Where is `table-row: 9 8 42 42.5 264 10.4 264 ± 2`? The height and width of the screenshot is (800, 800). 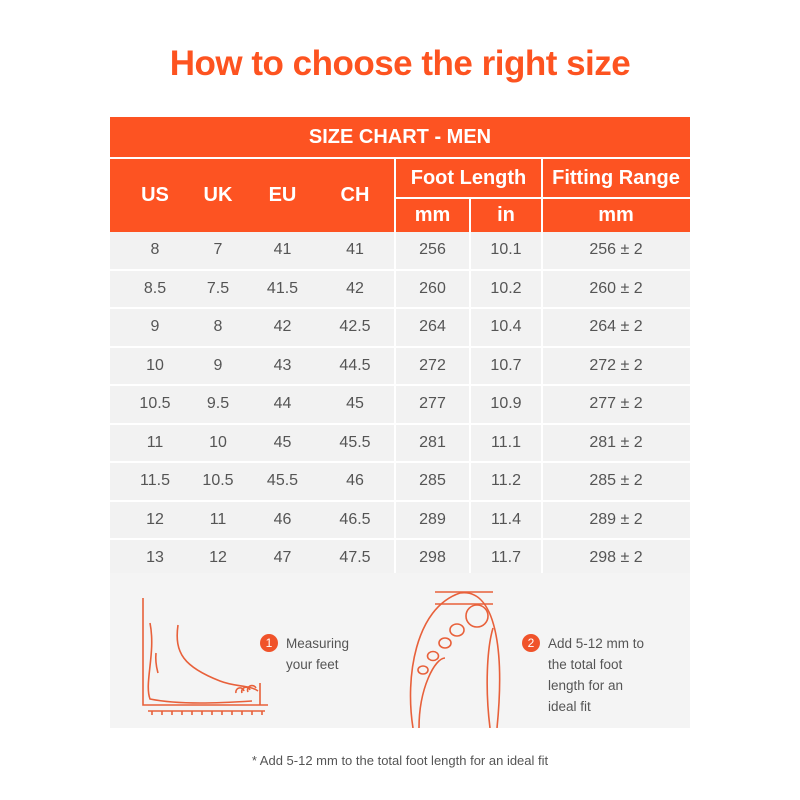
table-row: 9 8 42 42.5 264 10.4 264 ± 2 is located at coordinates (400, 328).